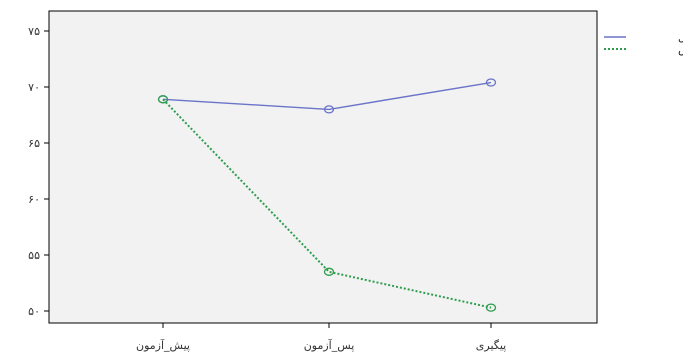  I want to click on legend-label: آزمایش, so click(680, 49).